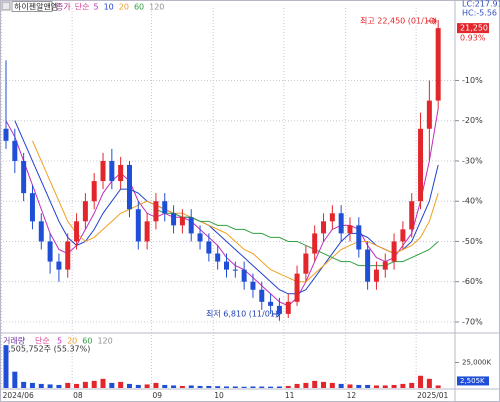 The image size is (500, 402). Describe the element at coordinates (290, 395) in the screenshot. I see `x-tick-label: 11` at that location.